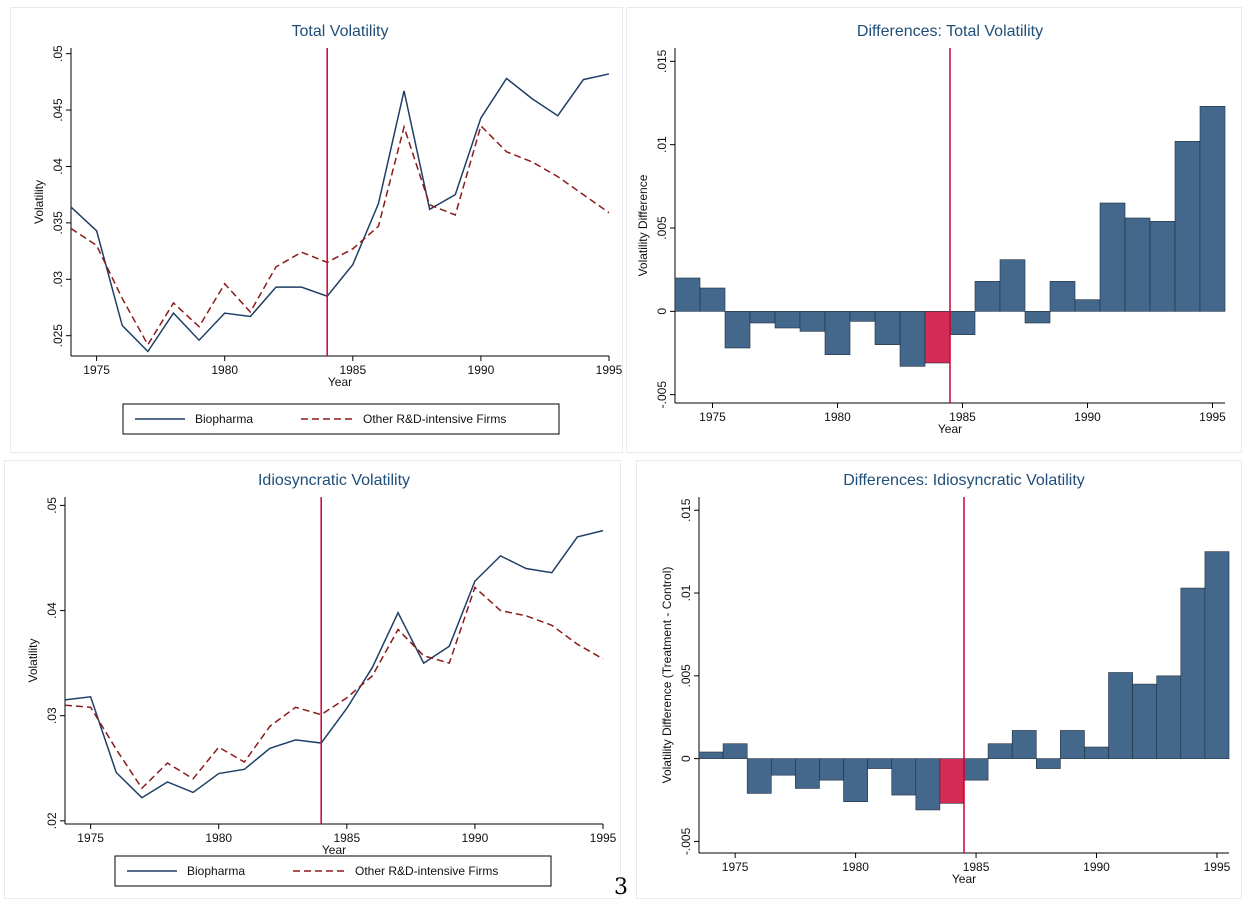 The image size is (1245, 903). Describe the element at coordinates (340, 31) in the screenshot. I see `chart-title: Total Volatility` at that location.